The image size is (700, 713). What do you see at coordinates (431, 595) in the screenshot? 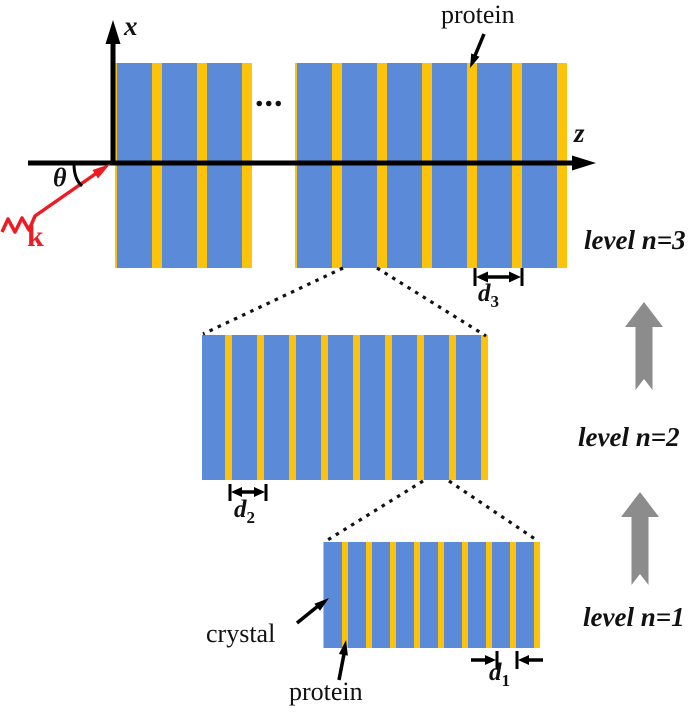
I see `level1-block` at bounding box center [431, 595].